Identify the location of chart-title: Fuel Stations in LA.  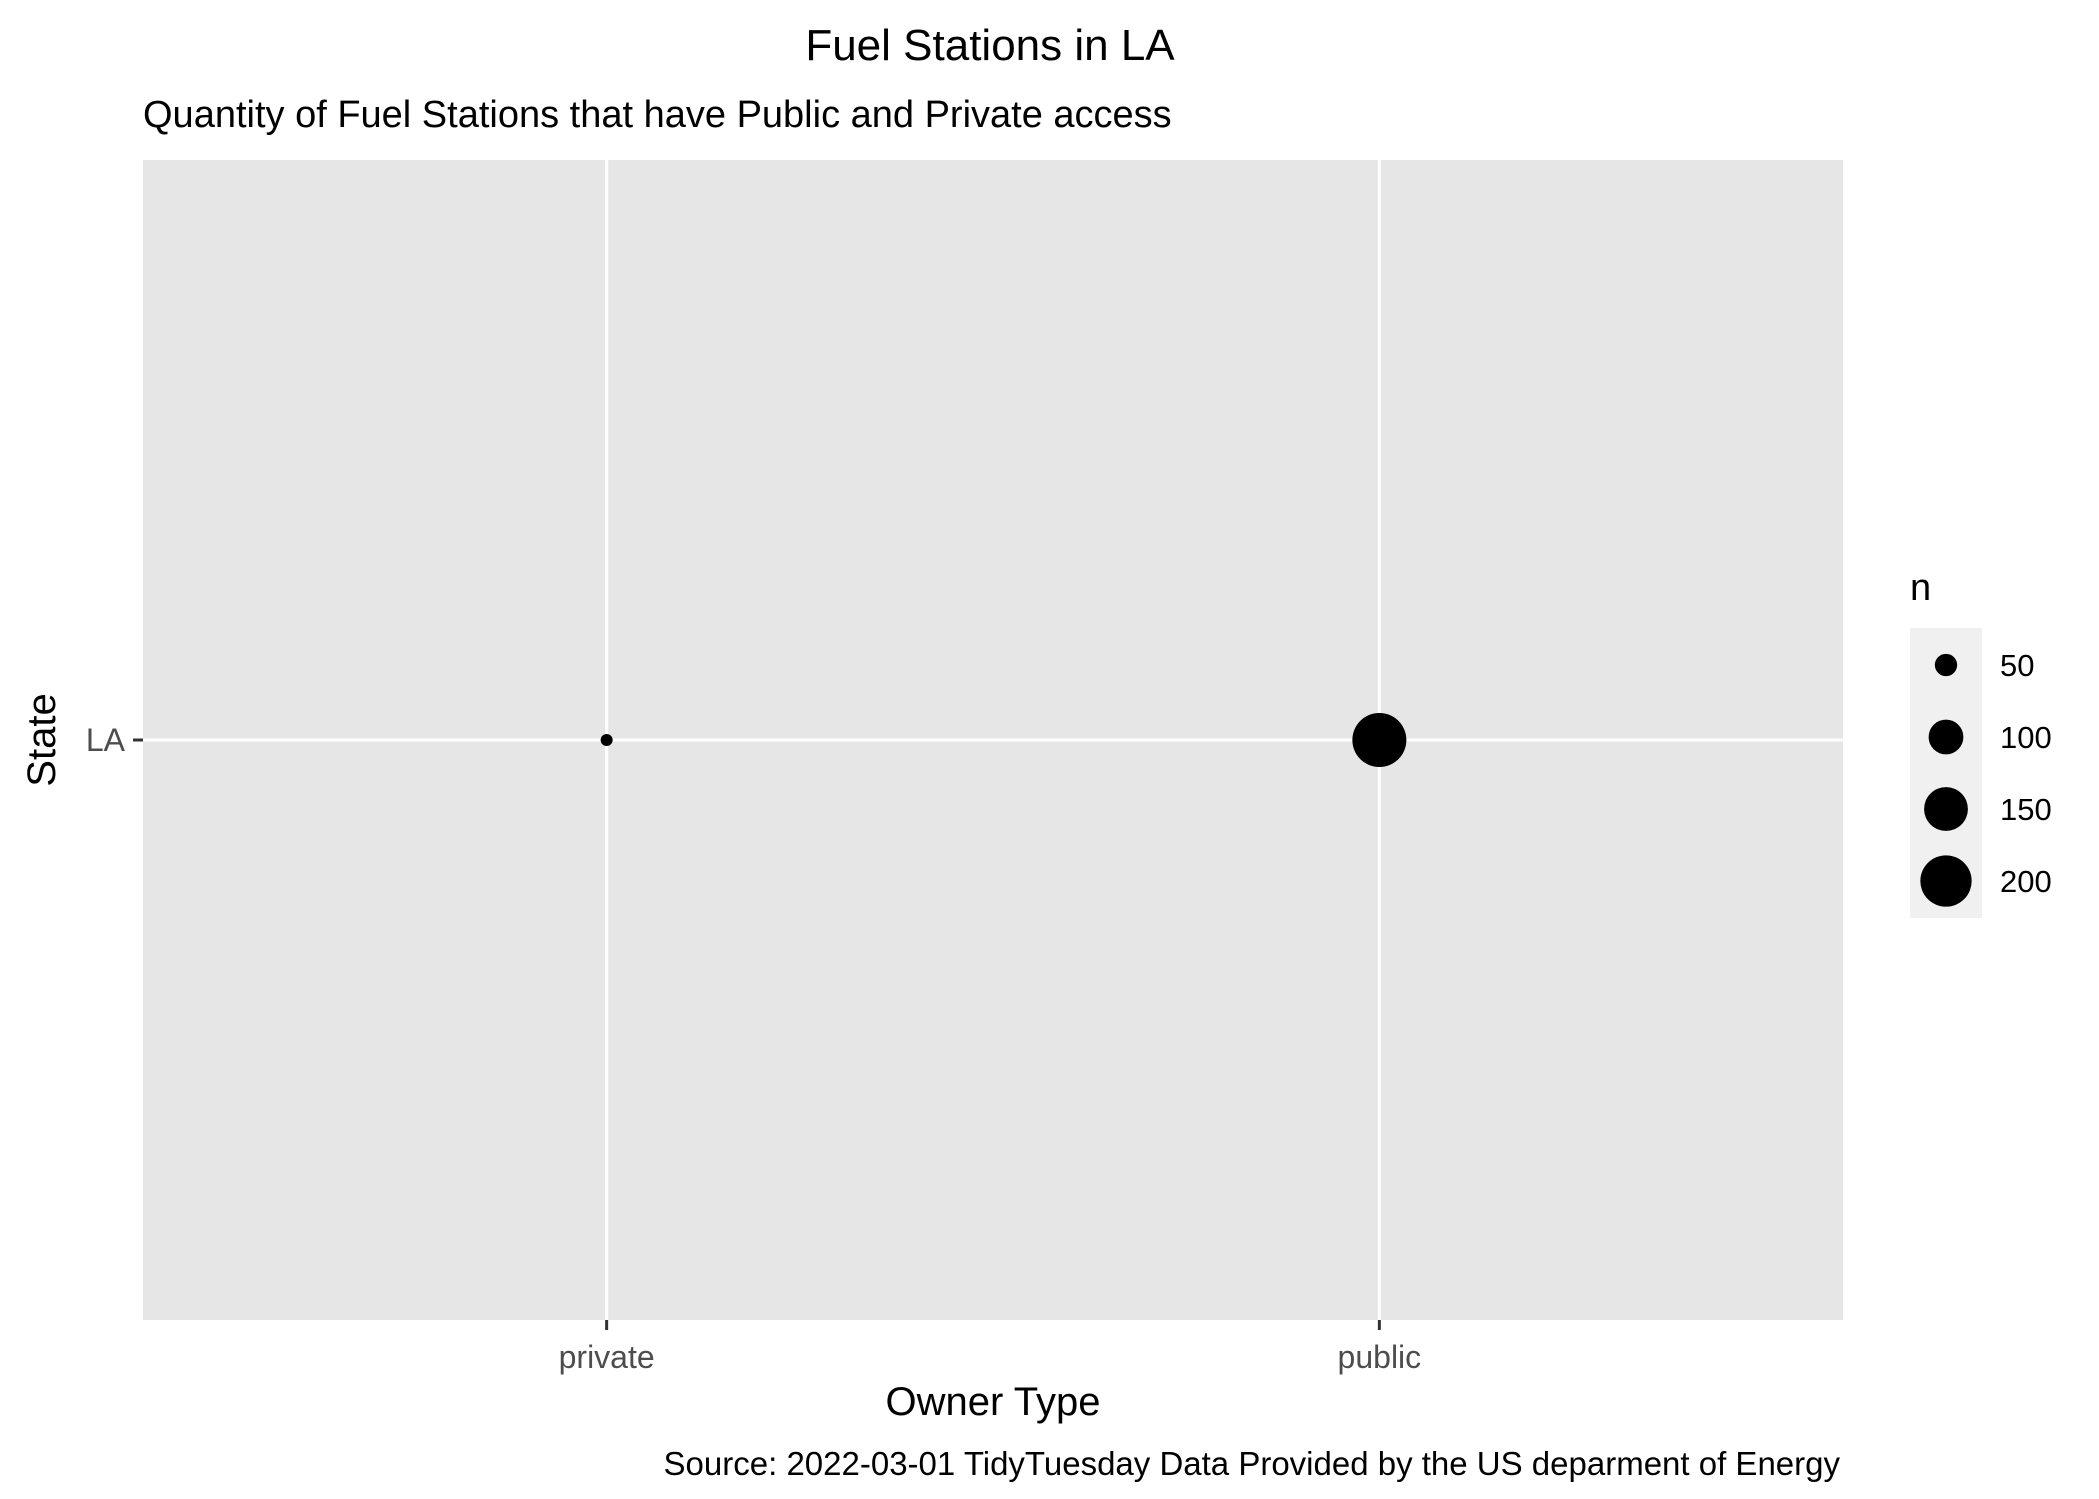
(990, 45).